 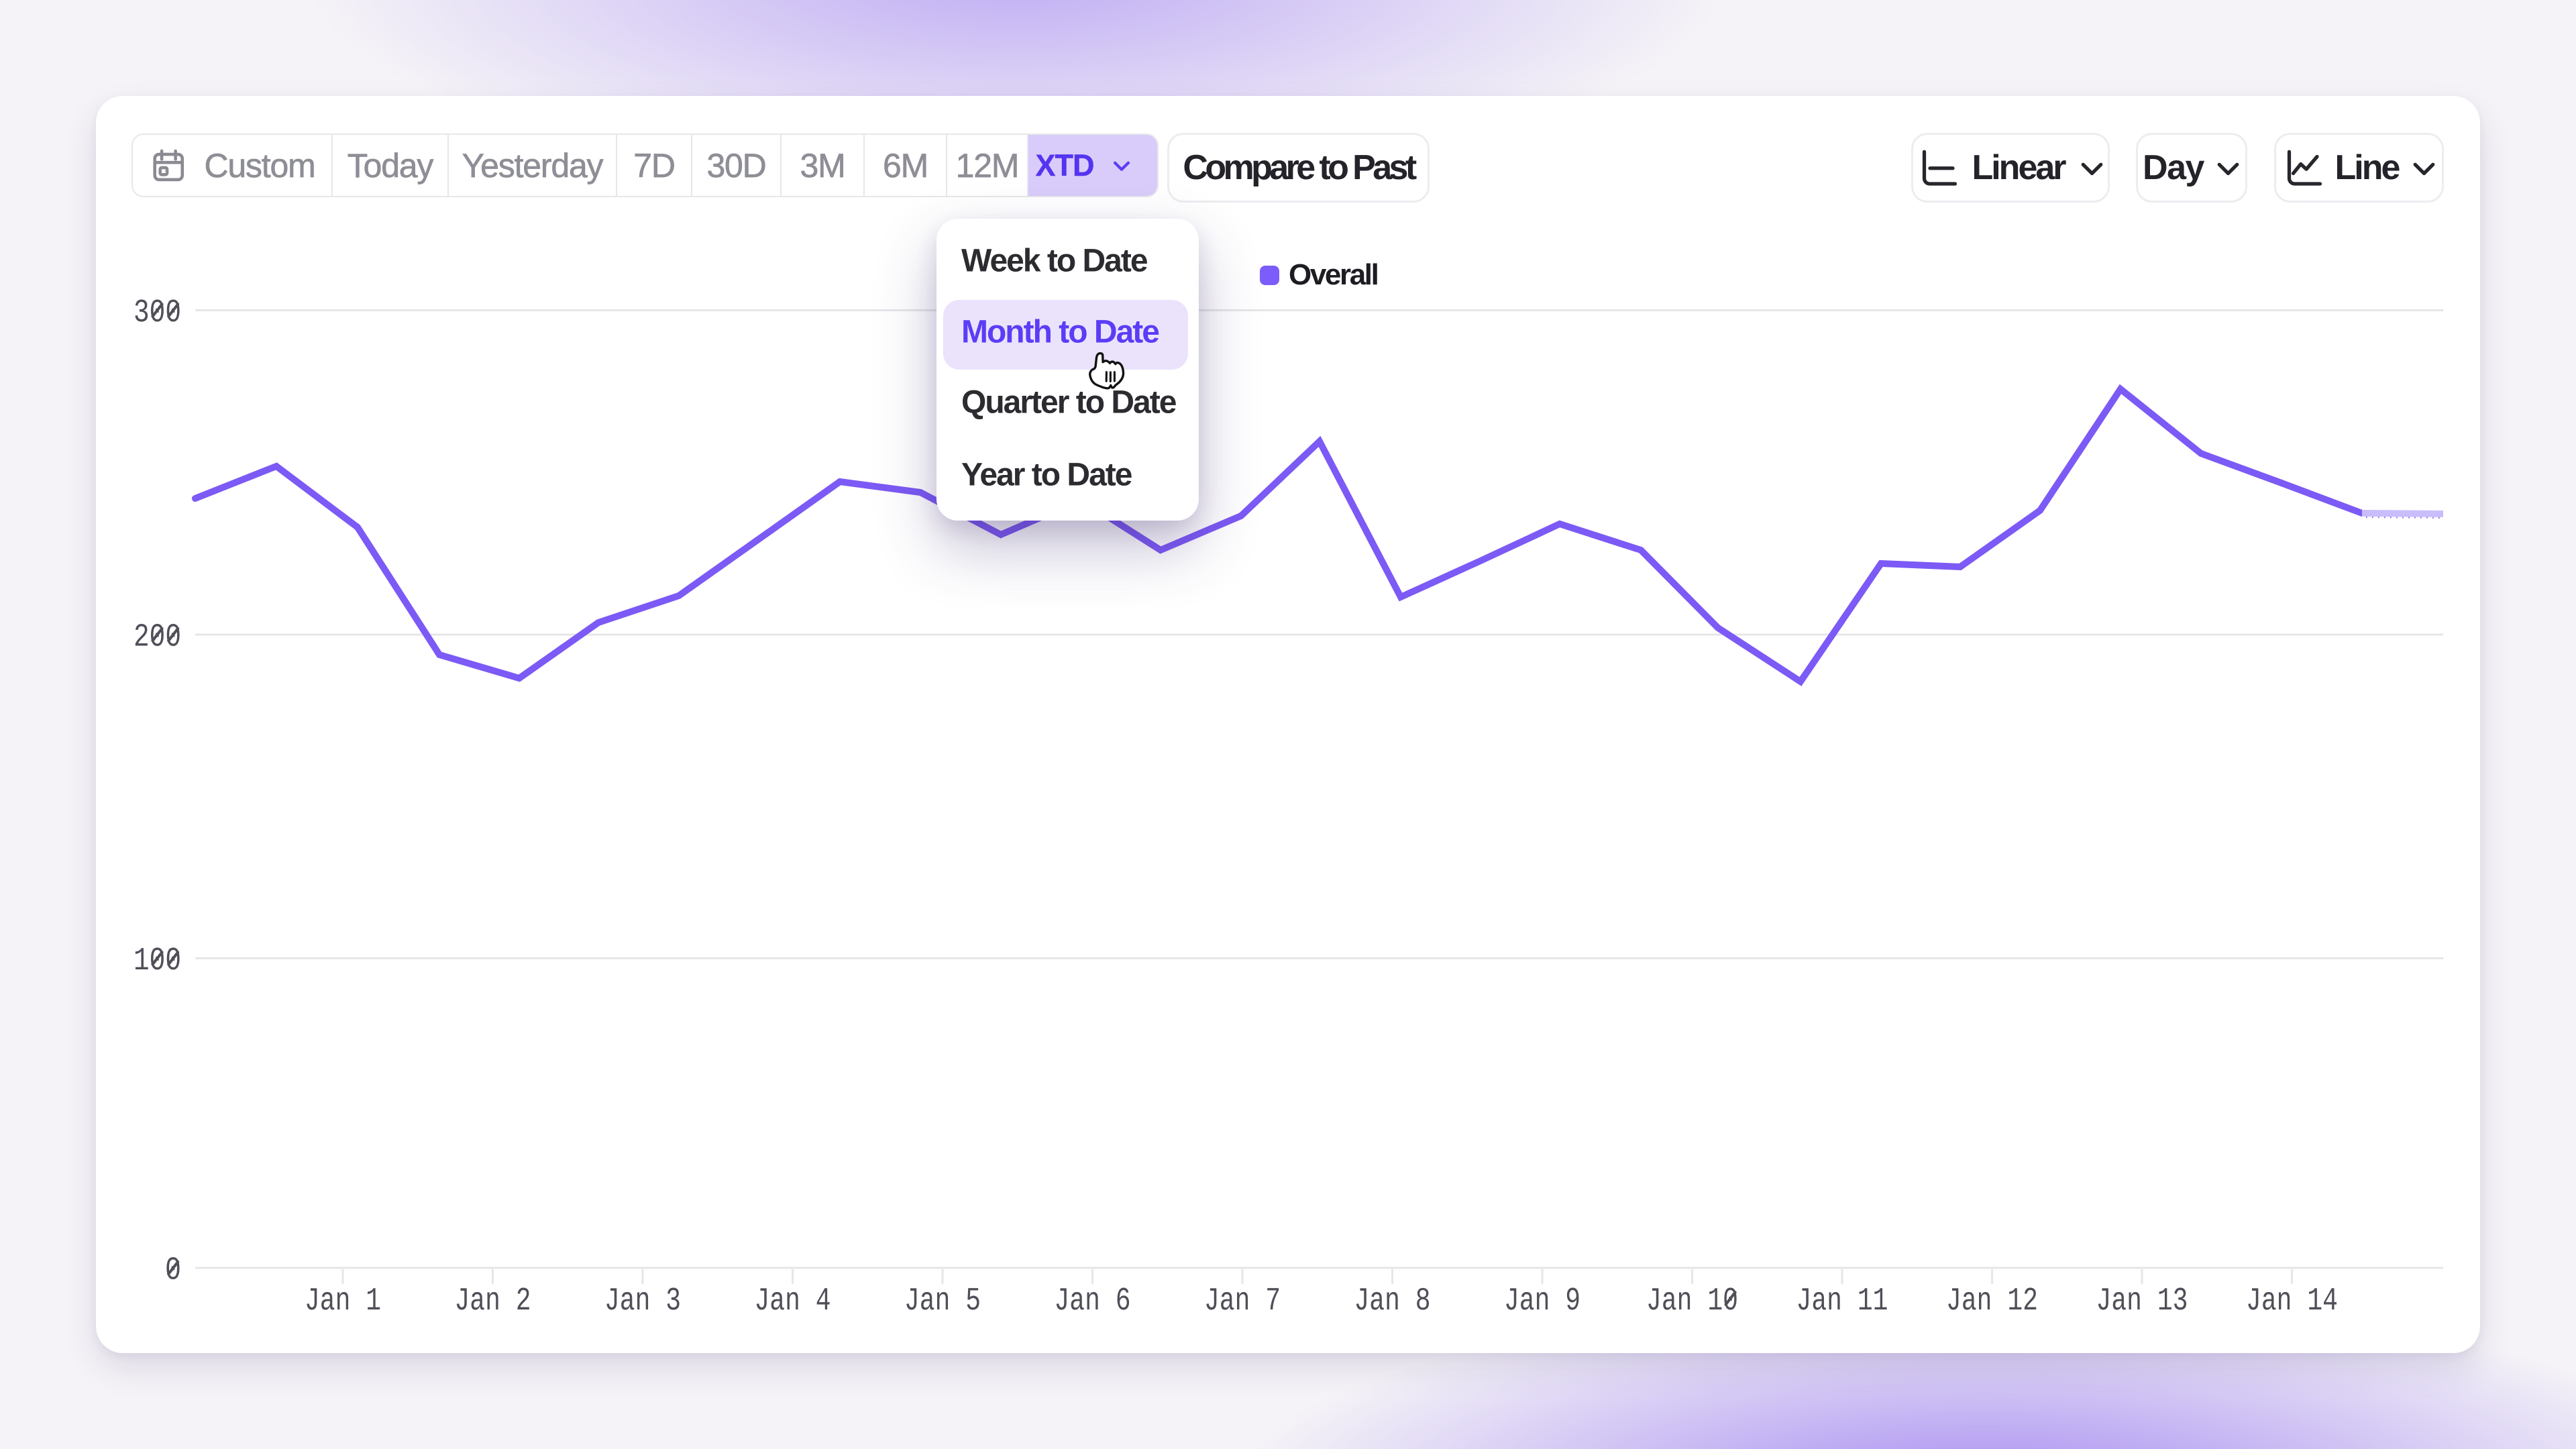 I want to click on svg-text: 0, so click(x=173, y=1271).